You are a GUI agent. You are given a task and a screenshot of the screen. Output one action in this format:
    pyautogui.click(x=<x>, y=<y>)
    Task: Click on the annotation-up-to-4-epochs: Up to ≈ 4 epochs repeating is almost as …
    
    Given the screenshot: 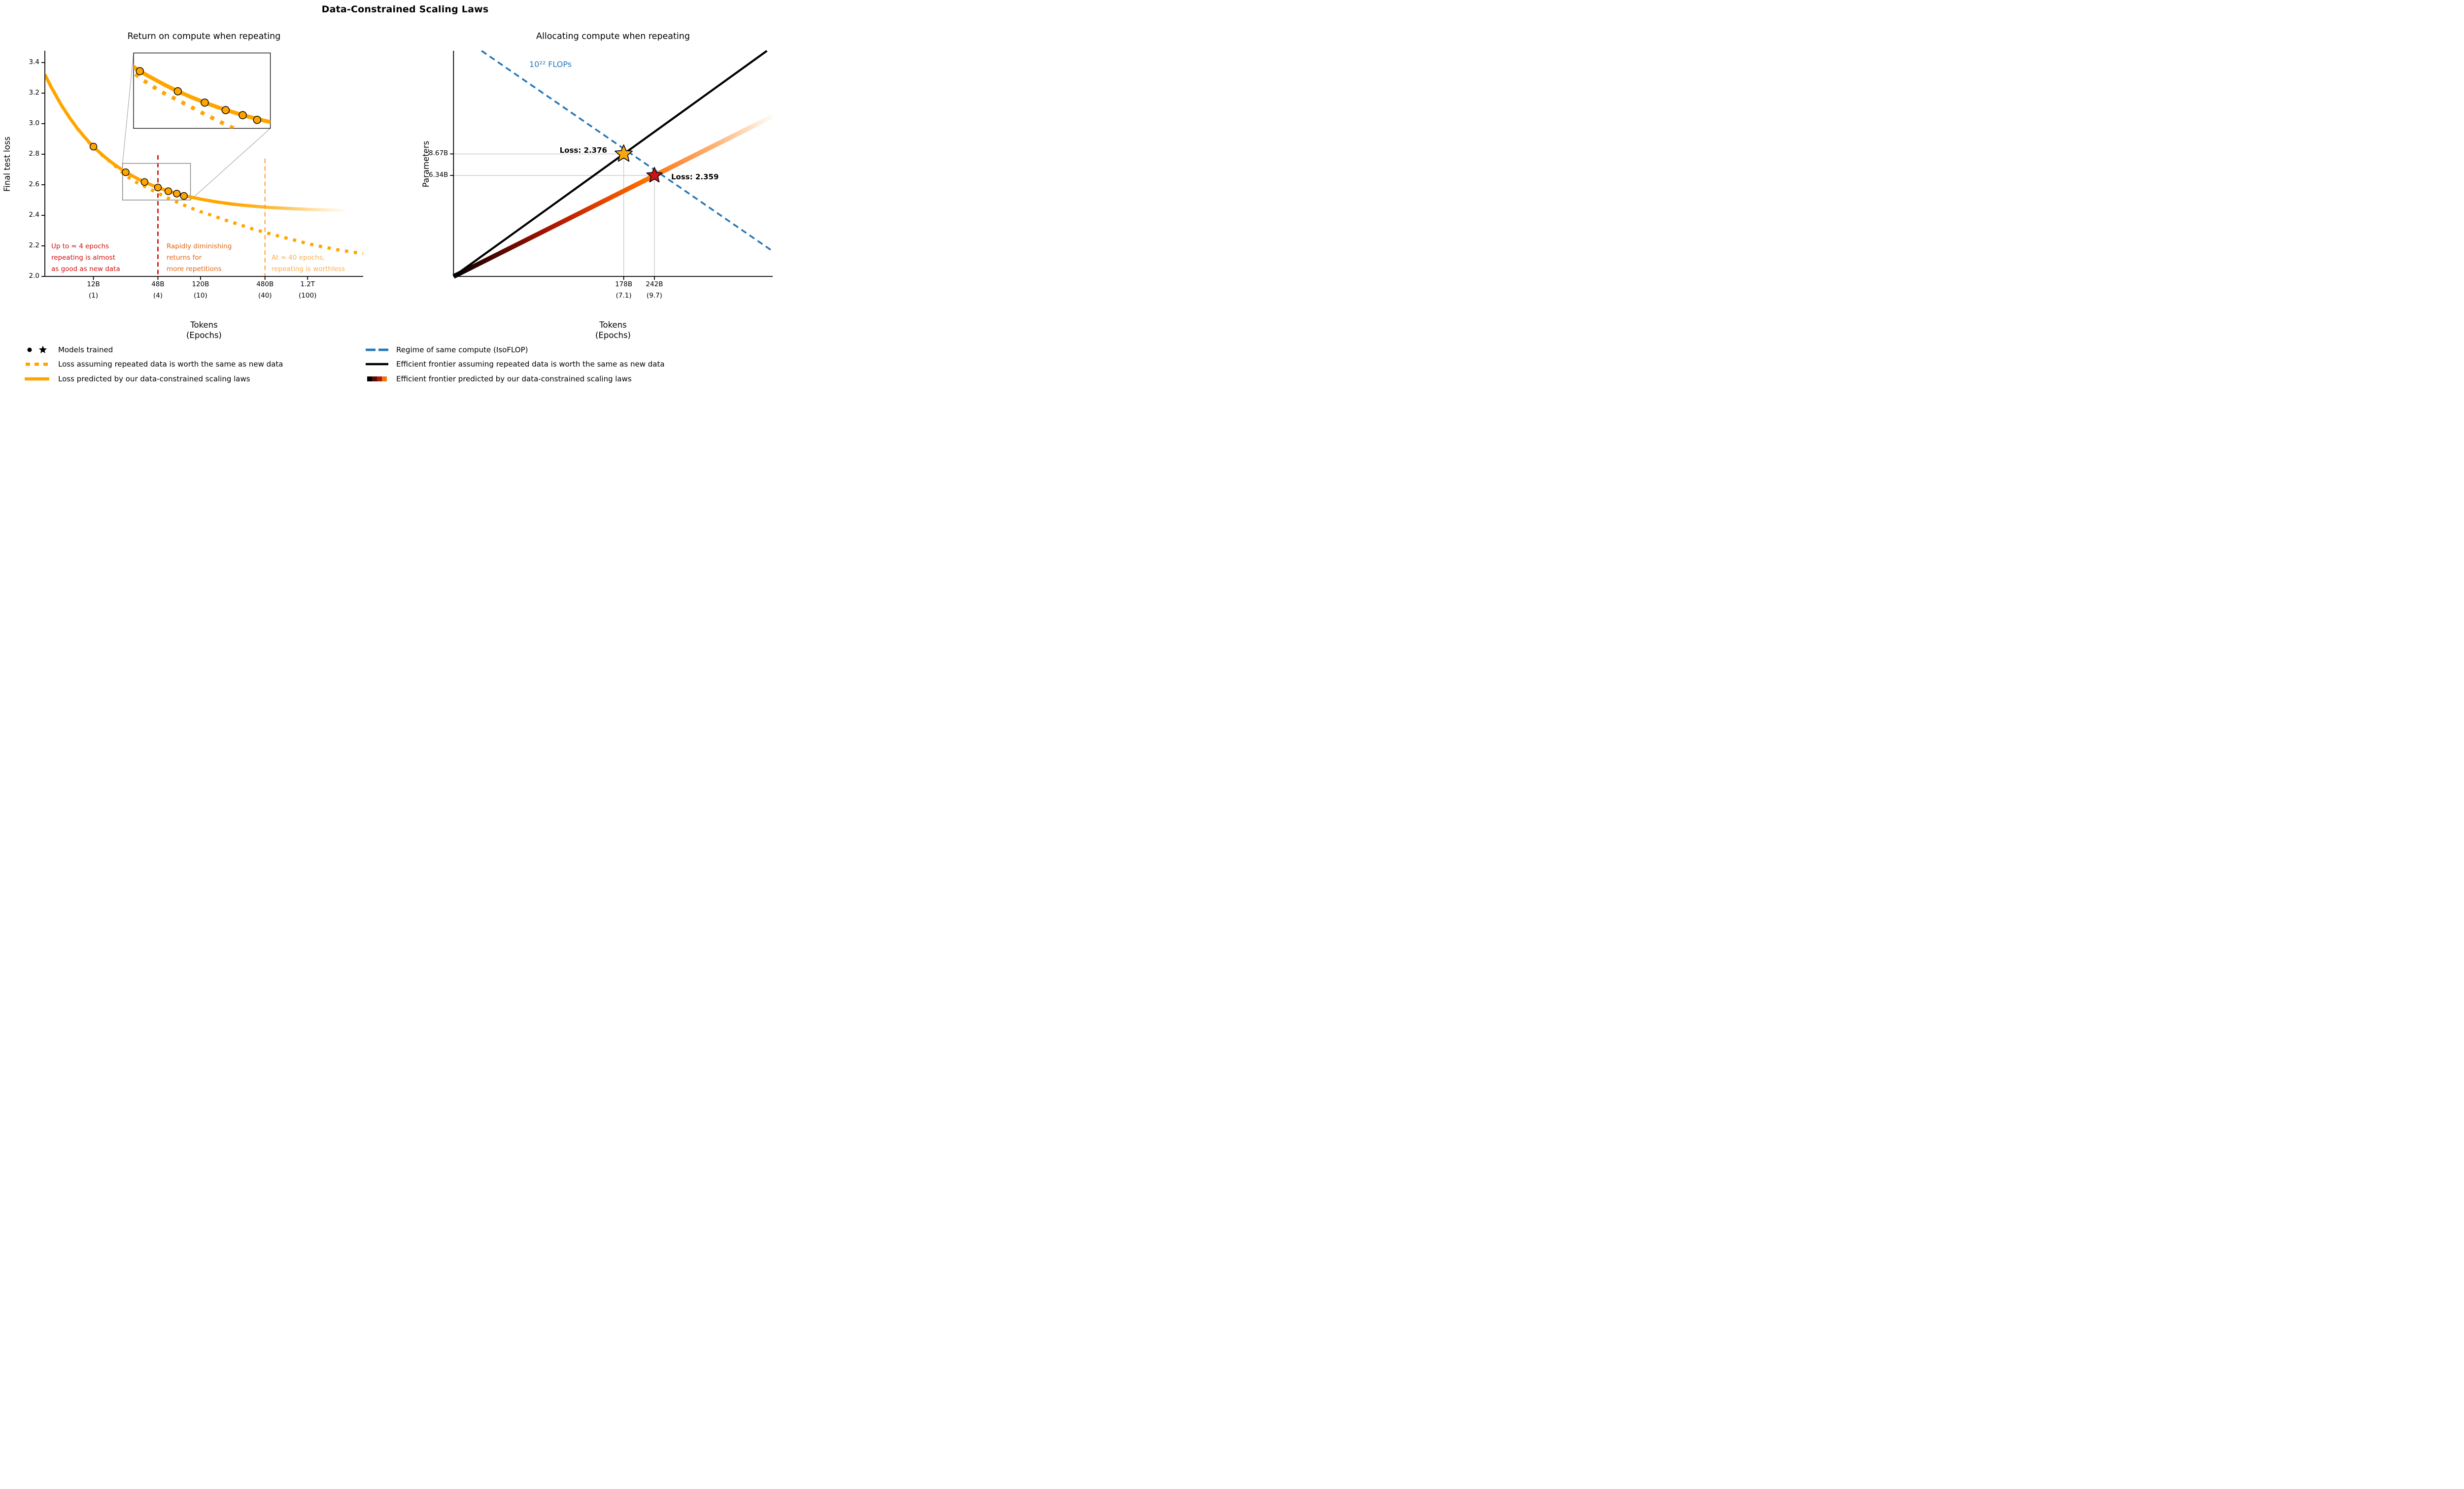 What is the action you would take?
    pyautogui.click(x=85, y=257)
    